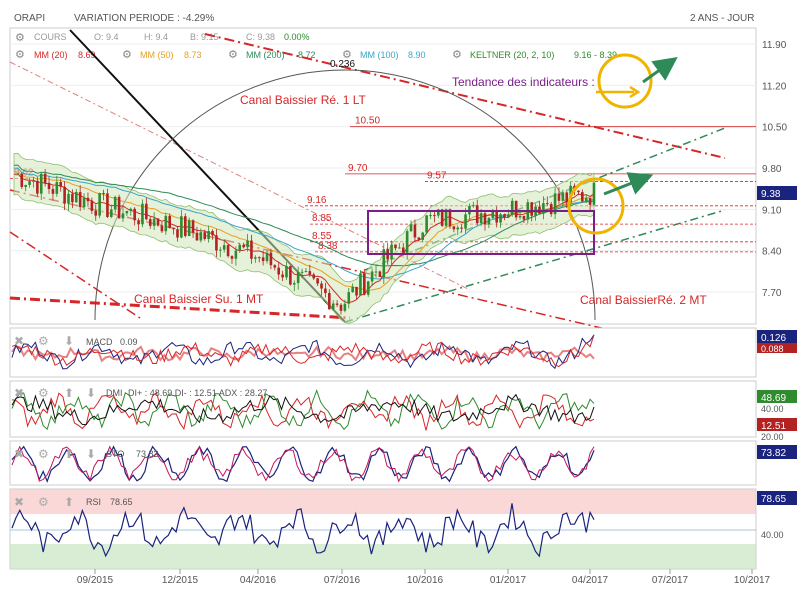  What do you see at coordinates (69, 454) in the screenshot?
I see `up-arrow-icon-sto: ⬆` at bounding box center [69, 454].